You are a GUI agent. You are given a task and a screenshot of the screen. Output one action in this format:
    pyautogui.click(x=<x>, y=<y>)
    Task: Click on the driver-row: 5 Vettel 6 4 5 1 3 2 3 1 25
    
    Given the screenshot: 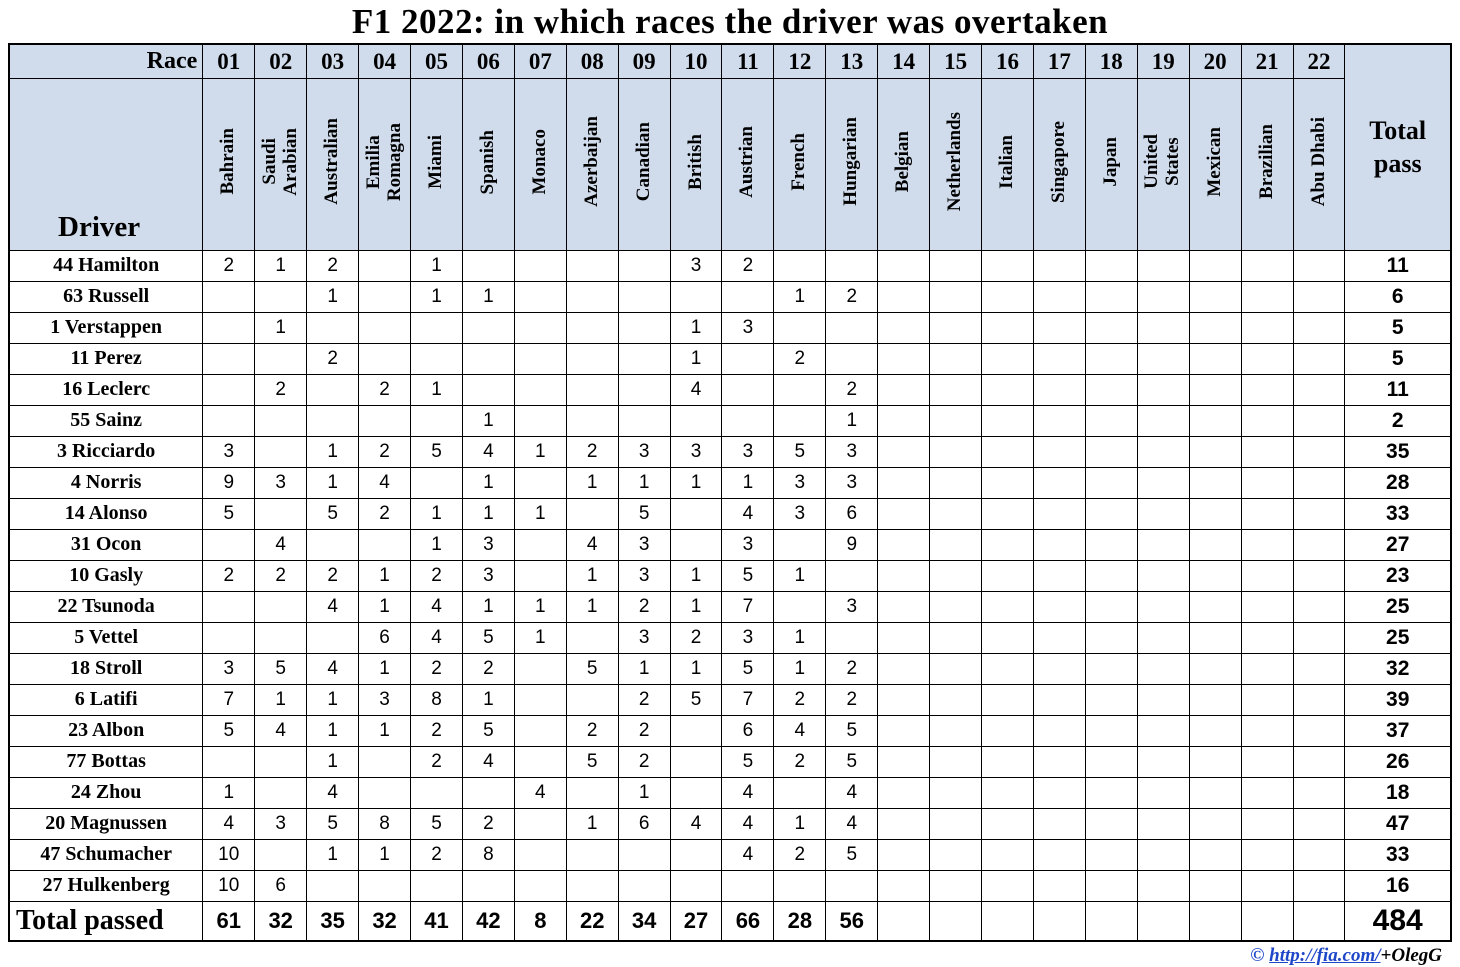 What is the action you would take?
    pyautogui.click(x=730, y=637)
    